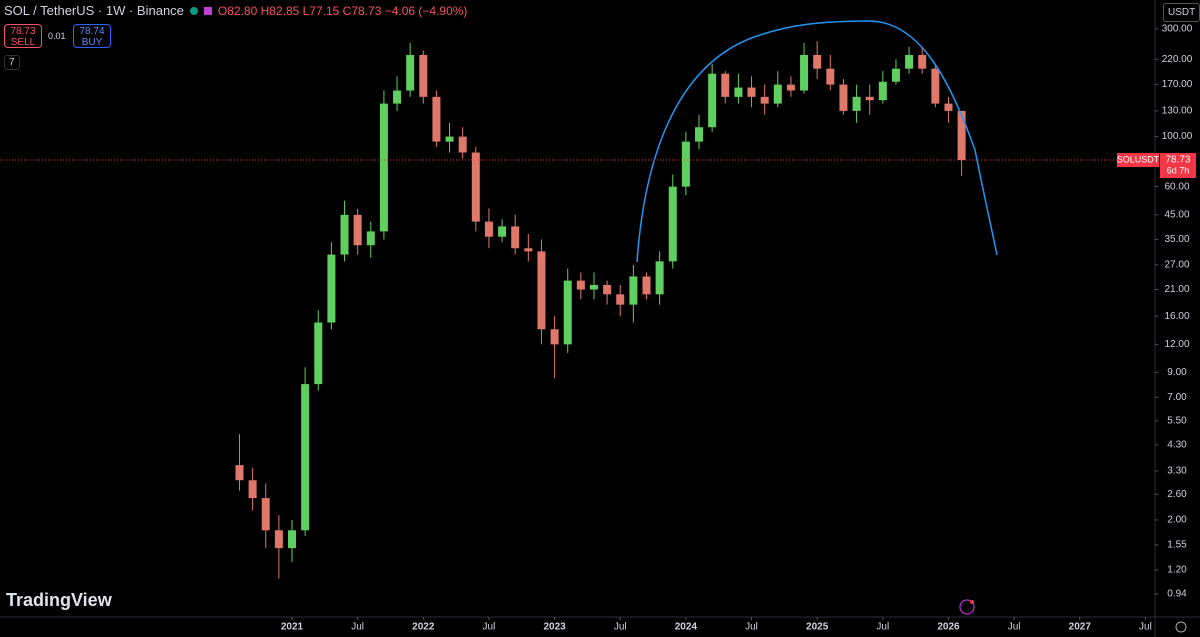 This screenshot has width=1200, height=637. What do you see at coordinates (1176, 344) in the screenshot?
I see `y-tick-label: 12.00` at bounding box center [1176, 344].